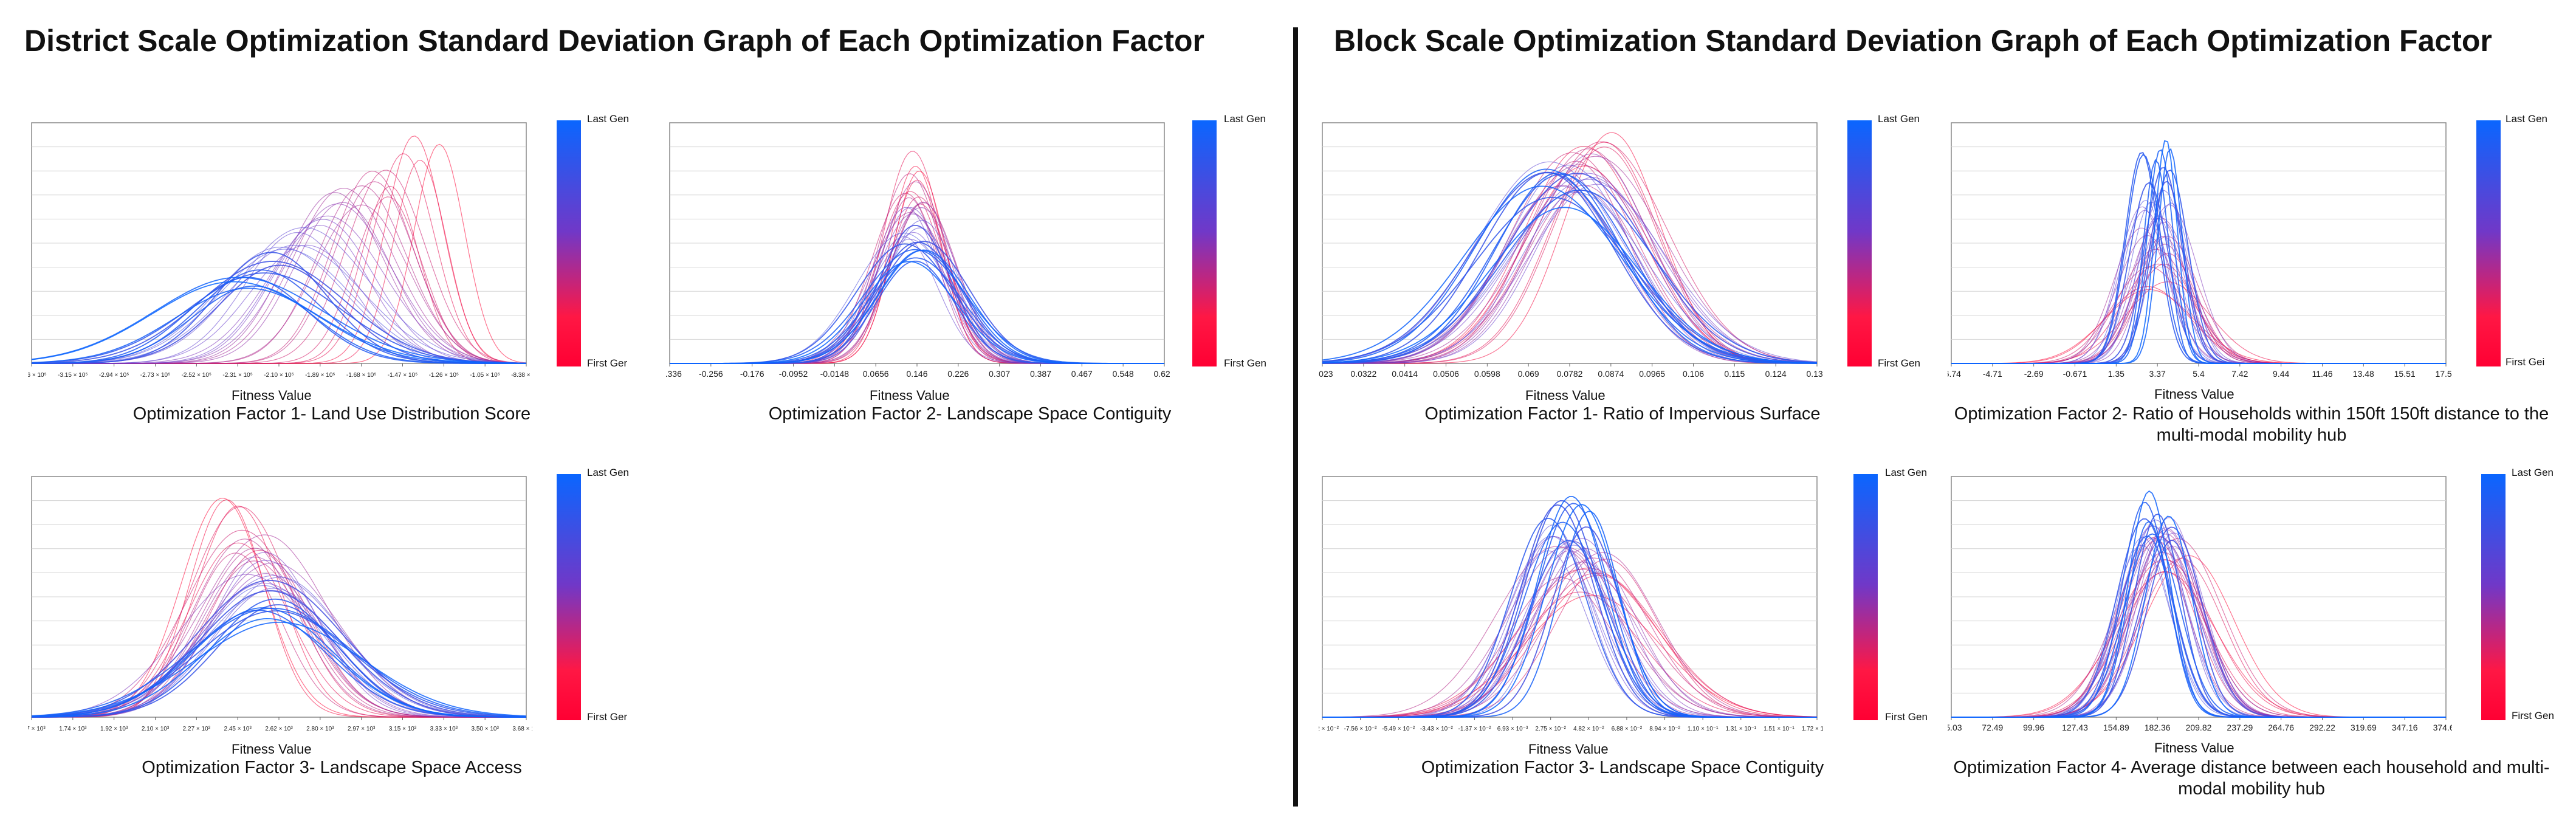 Image resolution: width=2576 pixels, height=829 pixels. What do you see at coordinates (876, 374) in the screenshot?
I see `x-tick-label: 0.0656` at bounding box center [876, 374].